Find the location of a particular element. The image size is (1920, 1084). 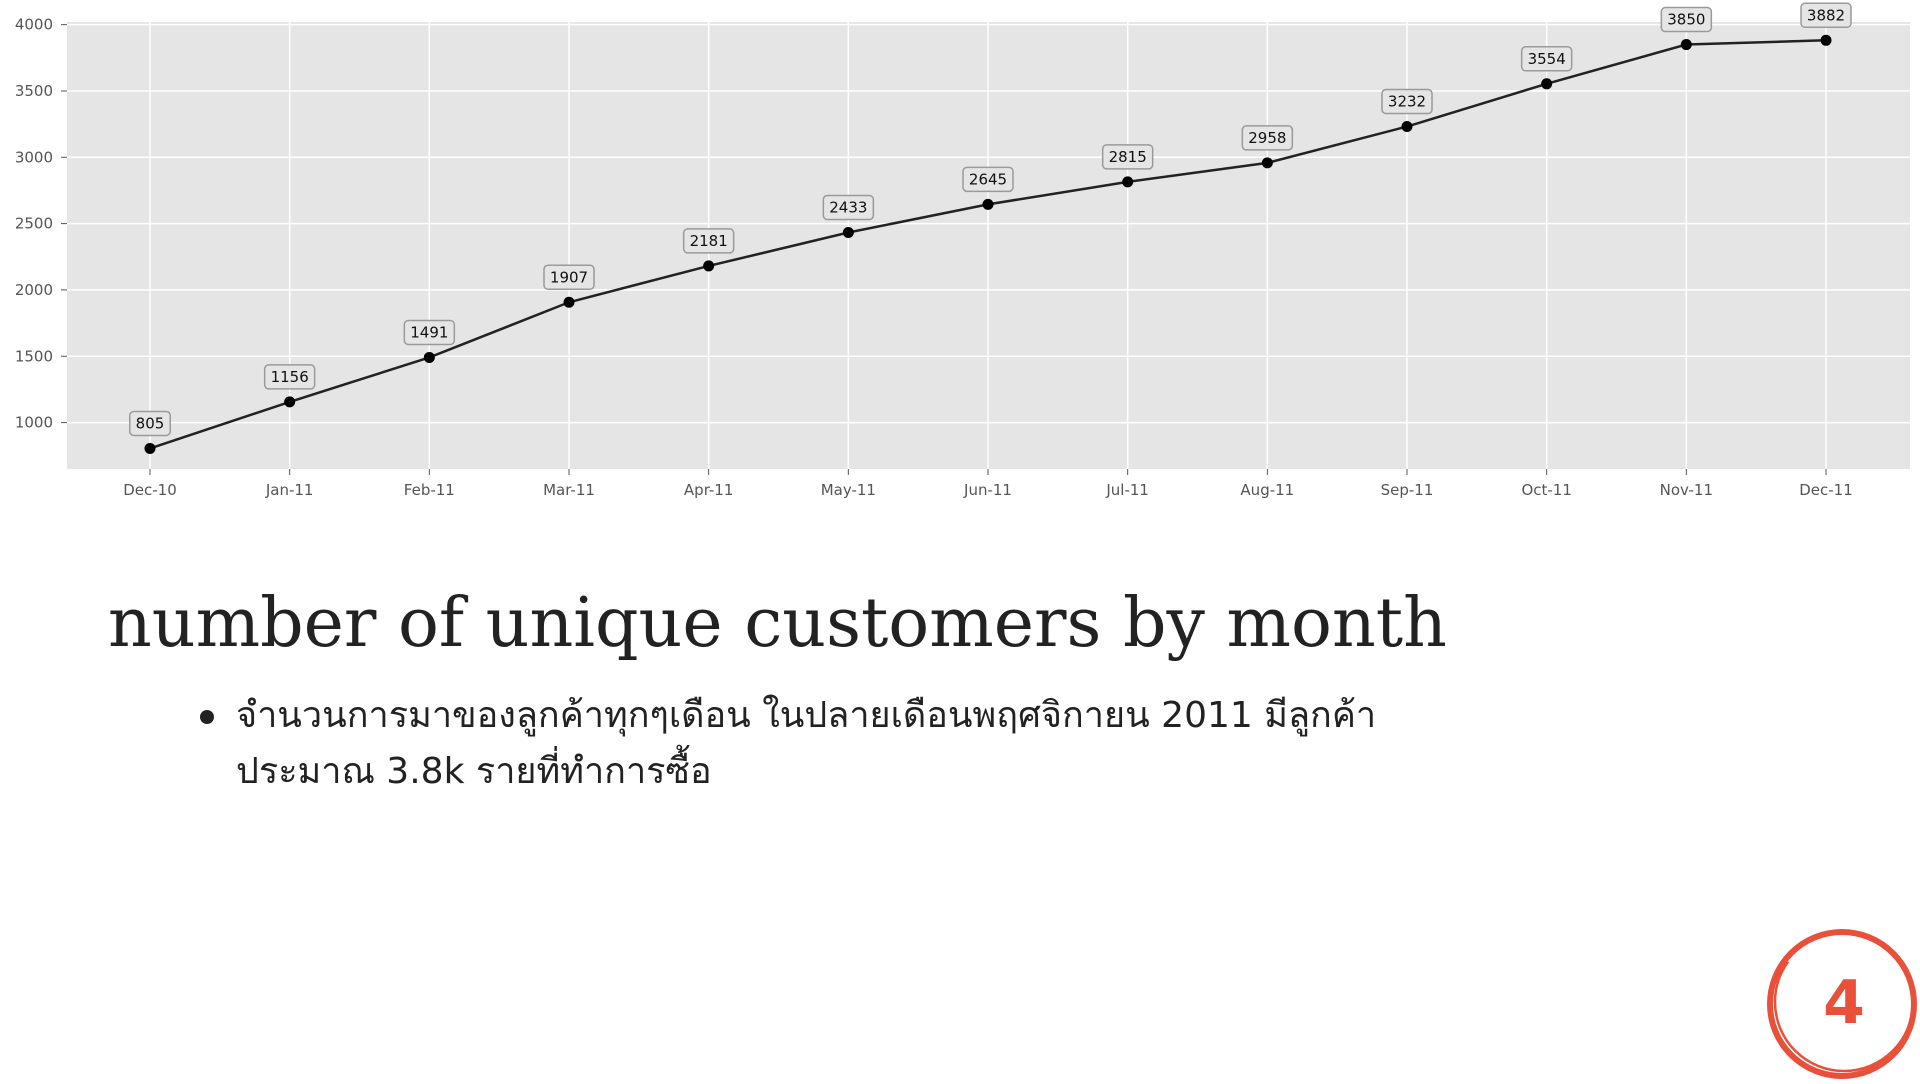

slide-title: number of unique customers by month is located at coordinates (777, 623).